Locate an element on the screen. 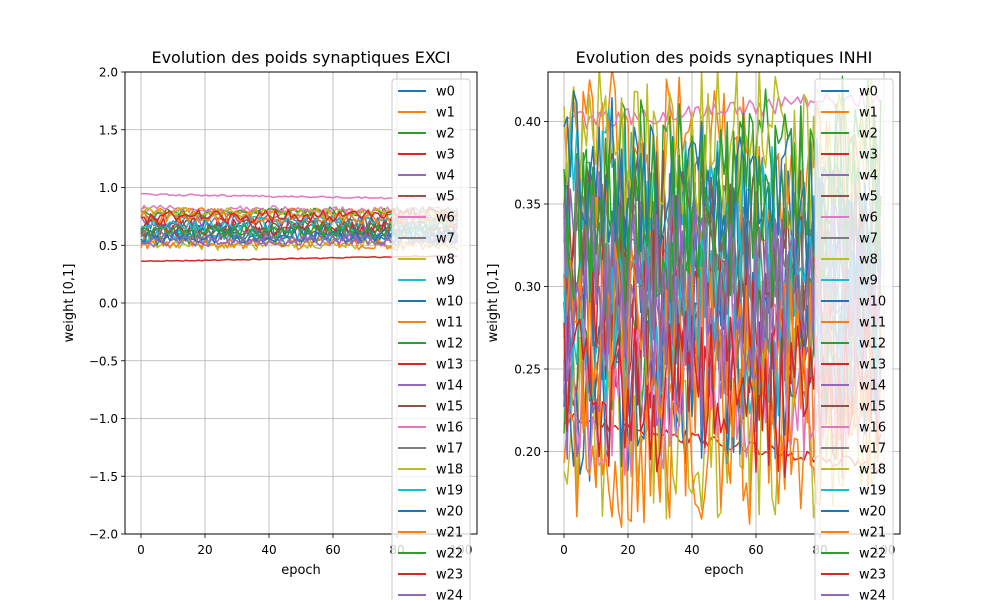 The height and width of the screenshot is (600, 1000). chart-exci-title: Evolution des poids synaptiques EXCI is located at coordinates (300, 57).